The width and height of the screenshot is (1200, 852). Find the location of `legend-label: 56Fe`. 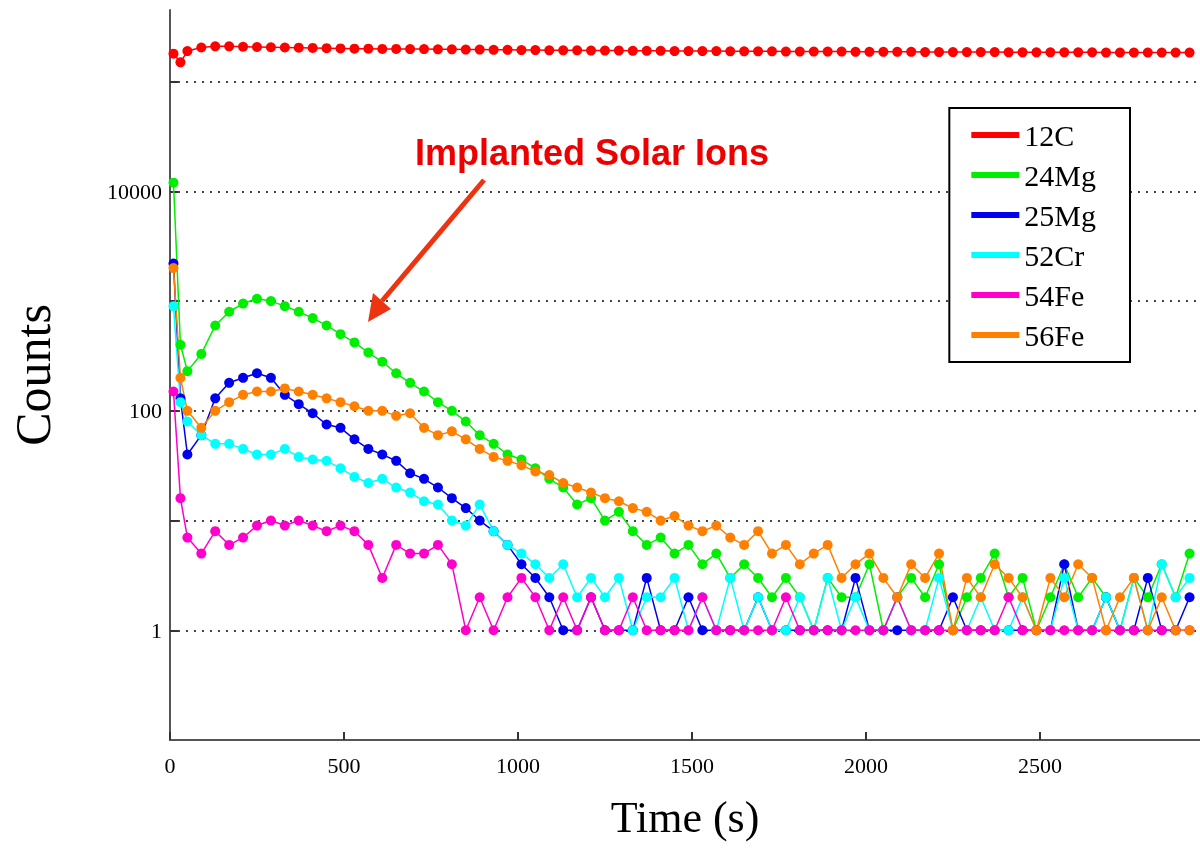

legend-label: 56Fe is located at coordinates (1054, 335).